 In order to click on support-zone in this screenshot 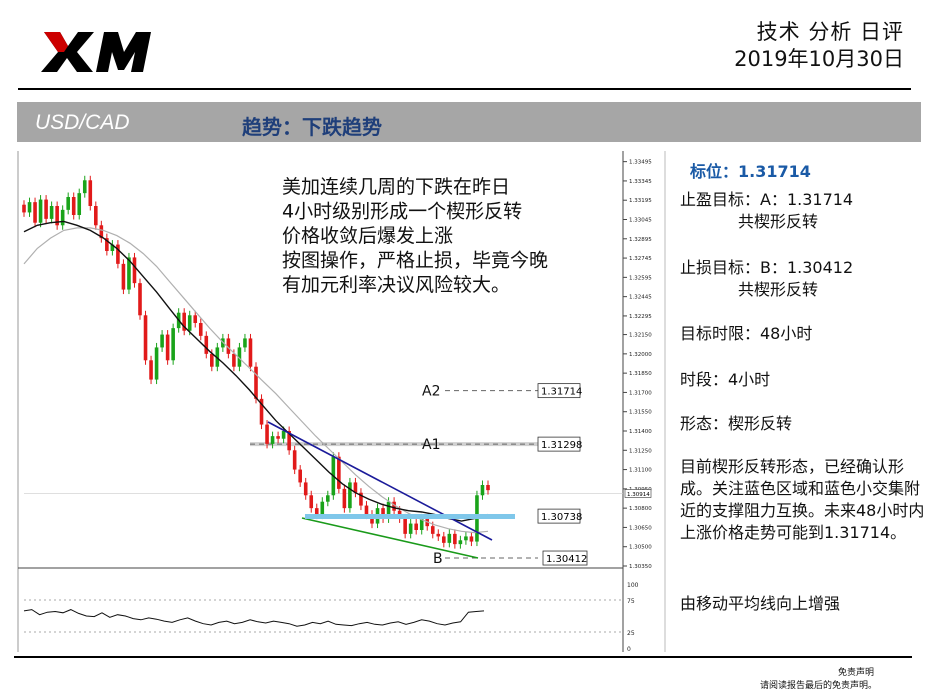, I will do `click(410, 516)`.